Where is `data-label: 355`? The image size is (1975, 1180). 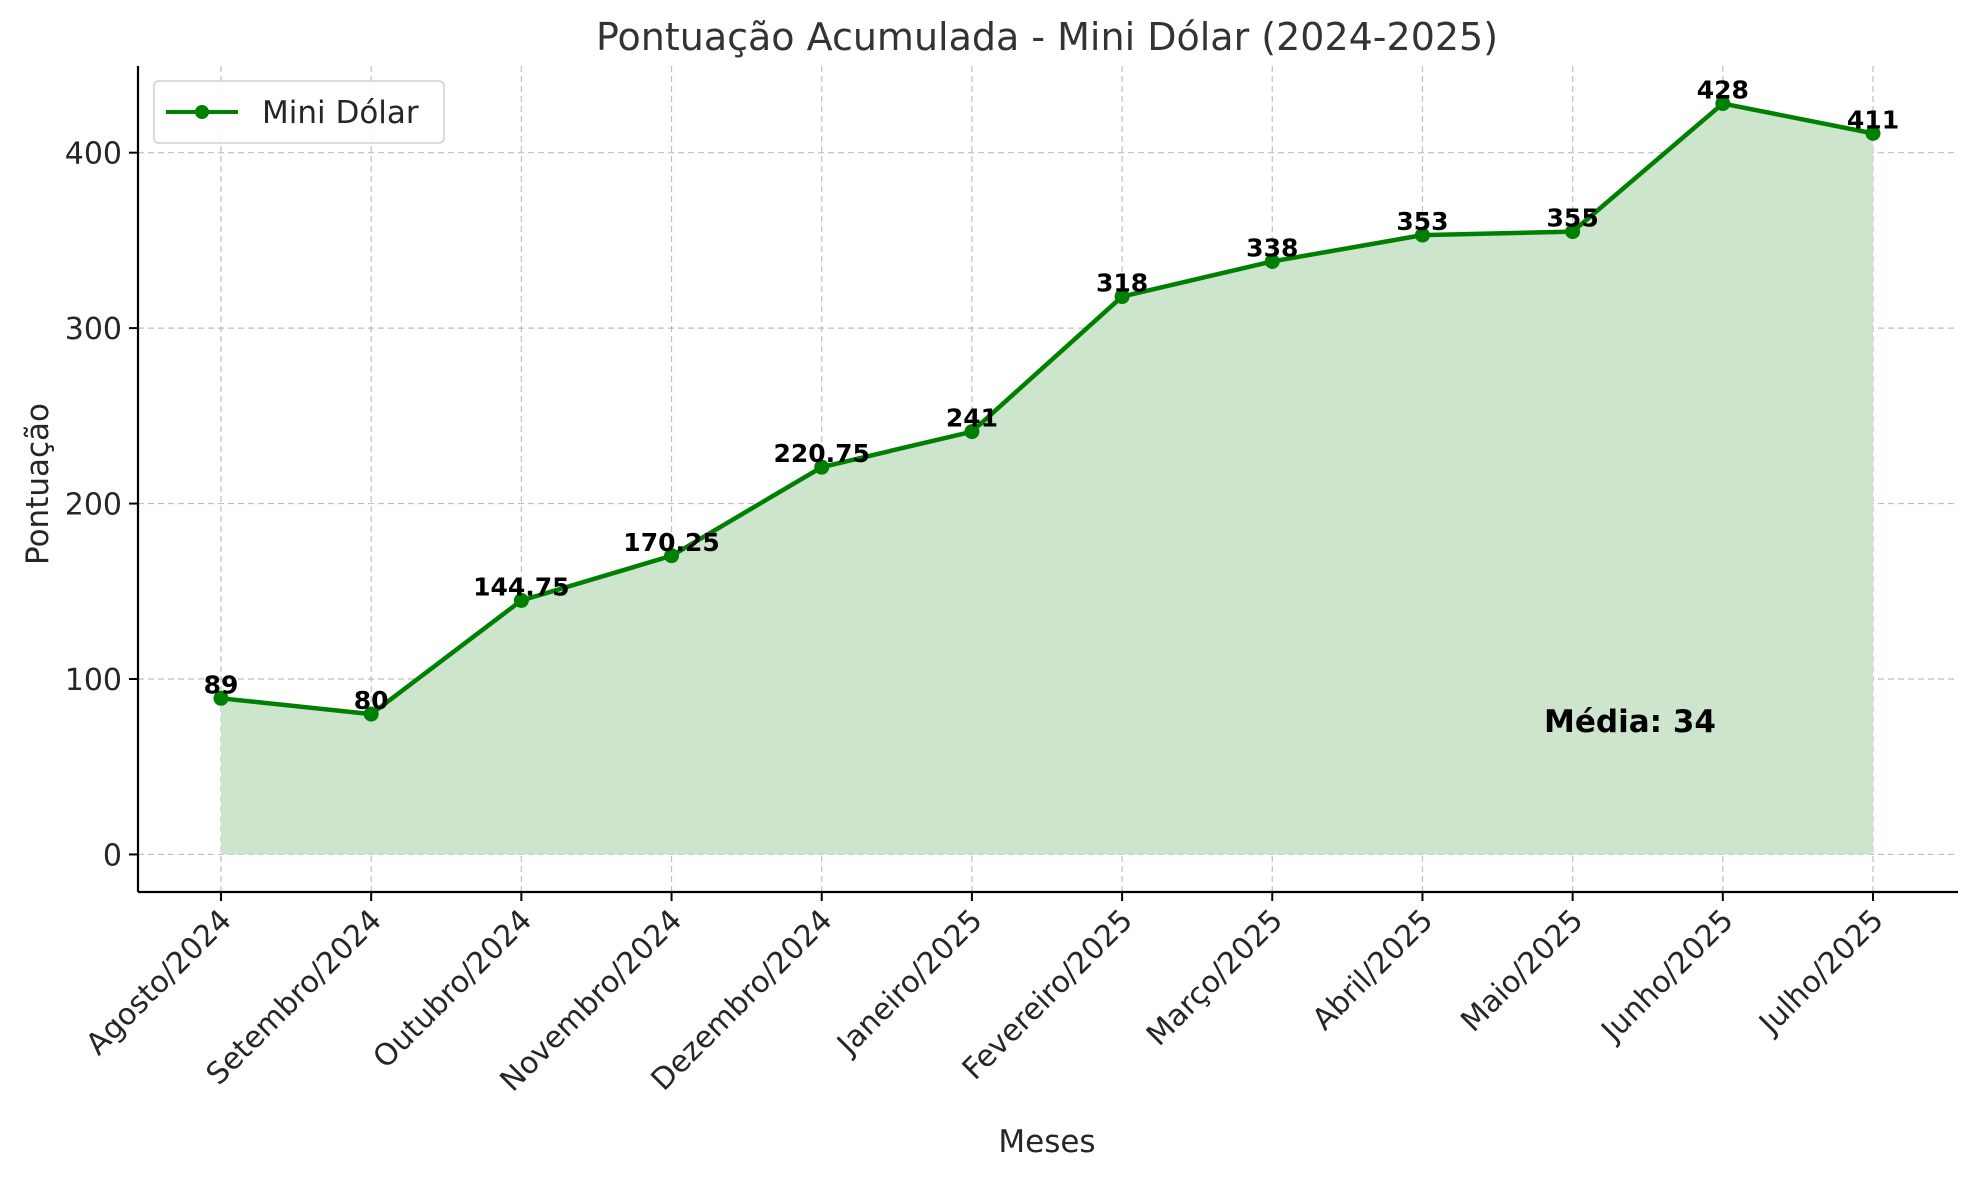 data-label: 355 is located at coordinates (1573, 218).